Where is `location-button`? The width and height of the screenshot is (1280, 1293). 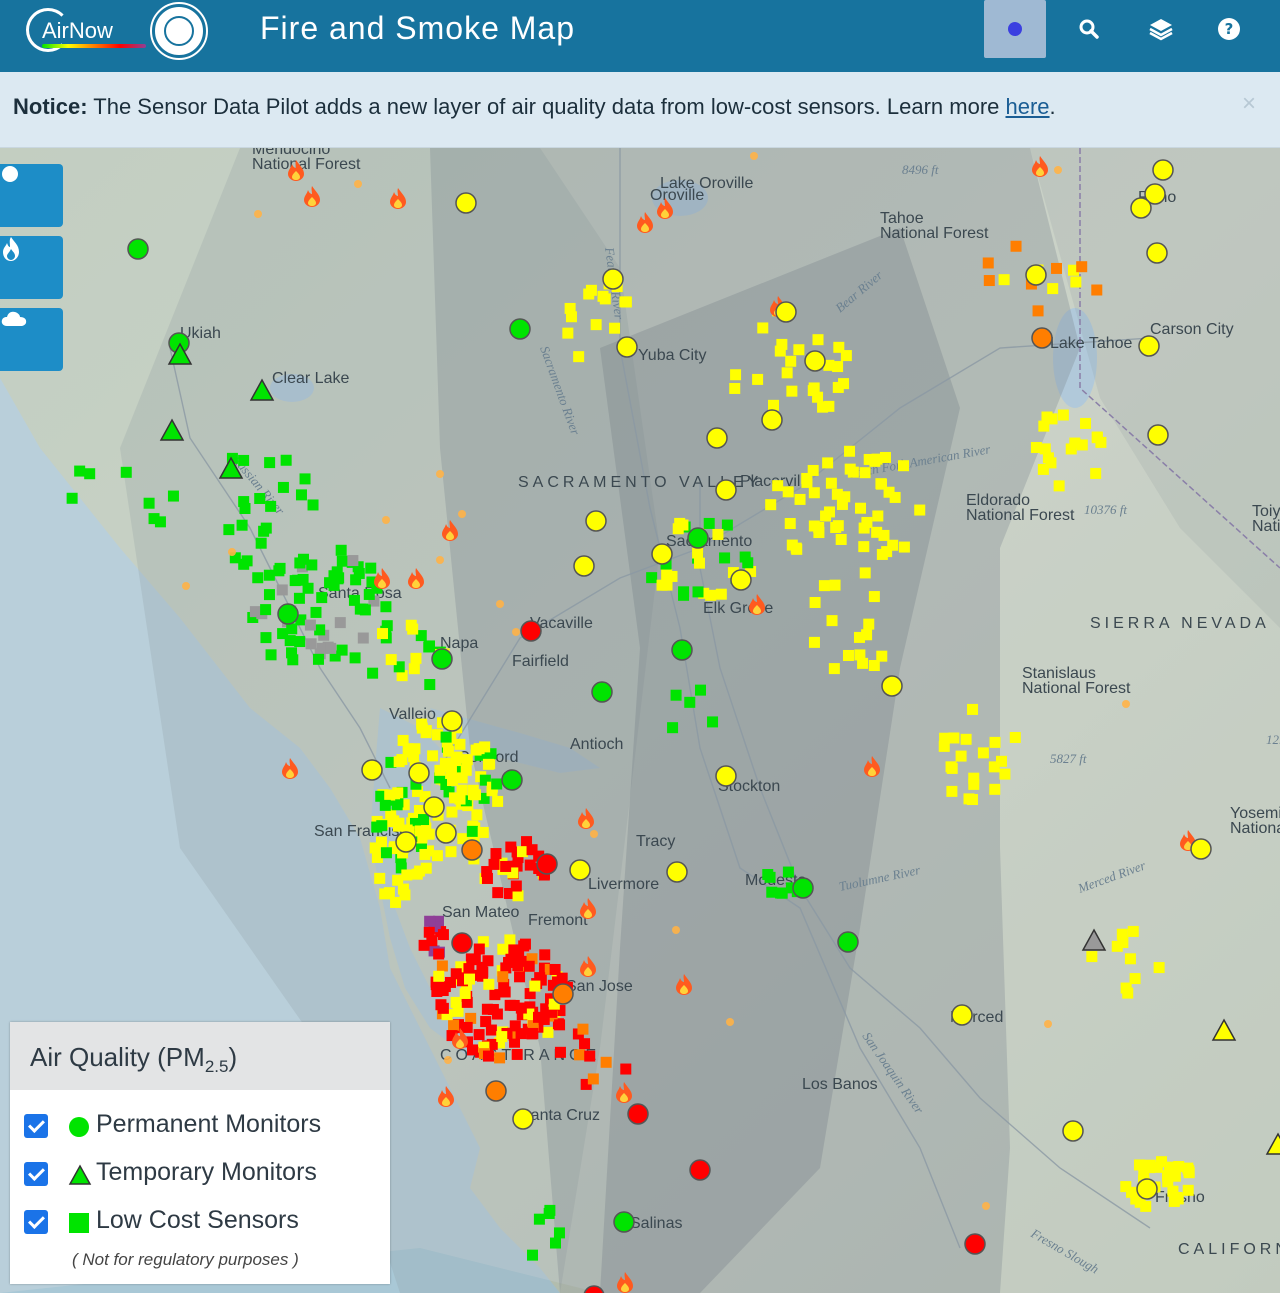
location-button is located at coordinates (1015, 29).